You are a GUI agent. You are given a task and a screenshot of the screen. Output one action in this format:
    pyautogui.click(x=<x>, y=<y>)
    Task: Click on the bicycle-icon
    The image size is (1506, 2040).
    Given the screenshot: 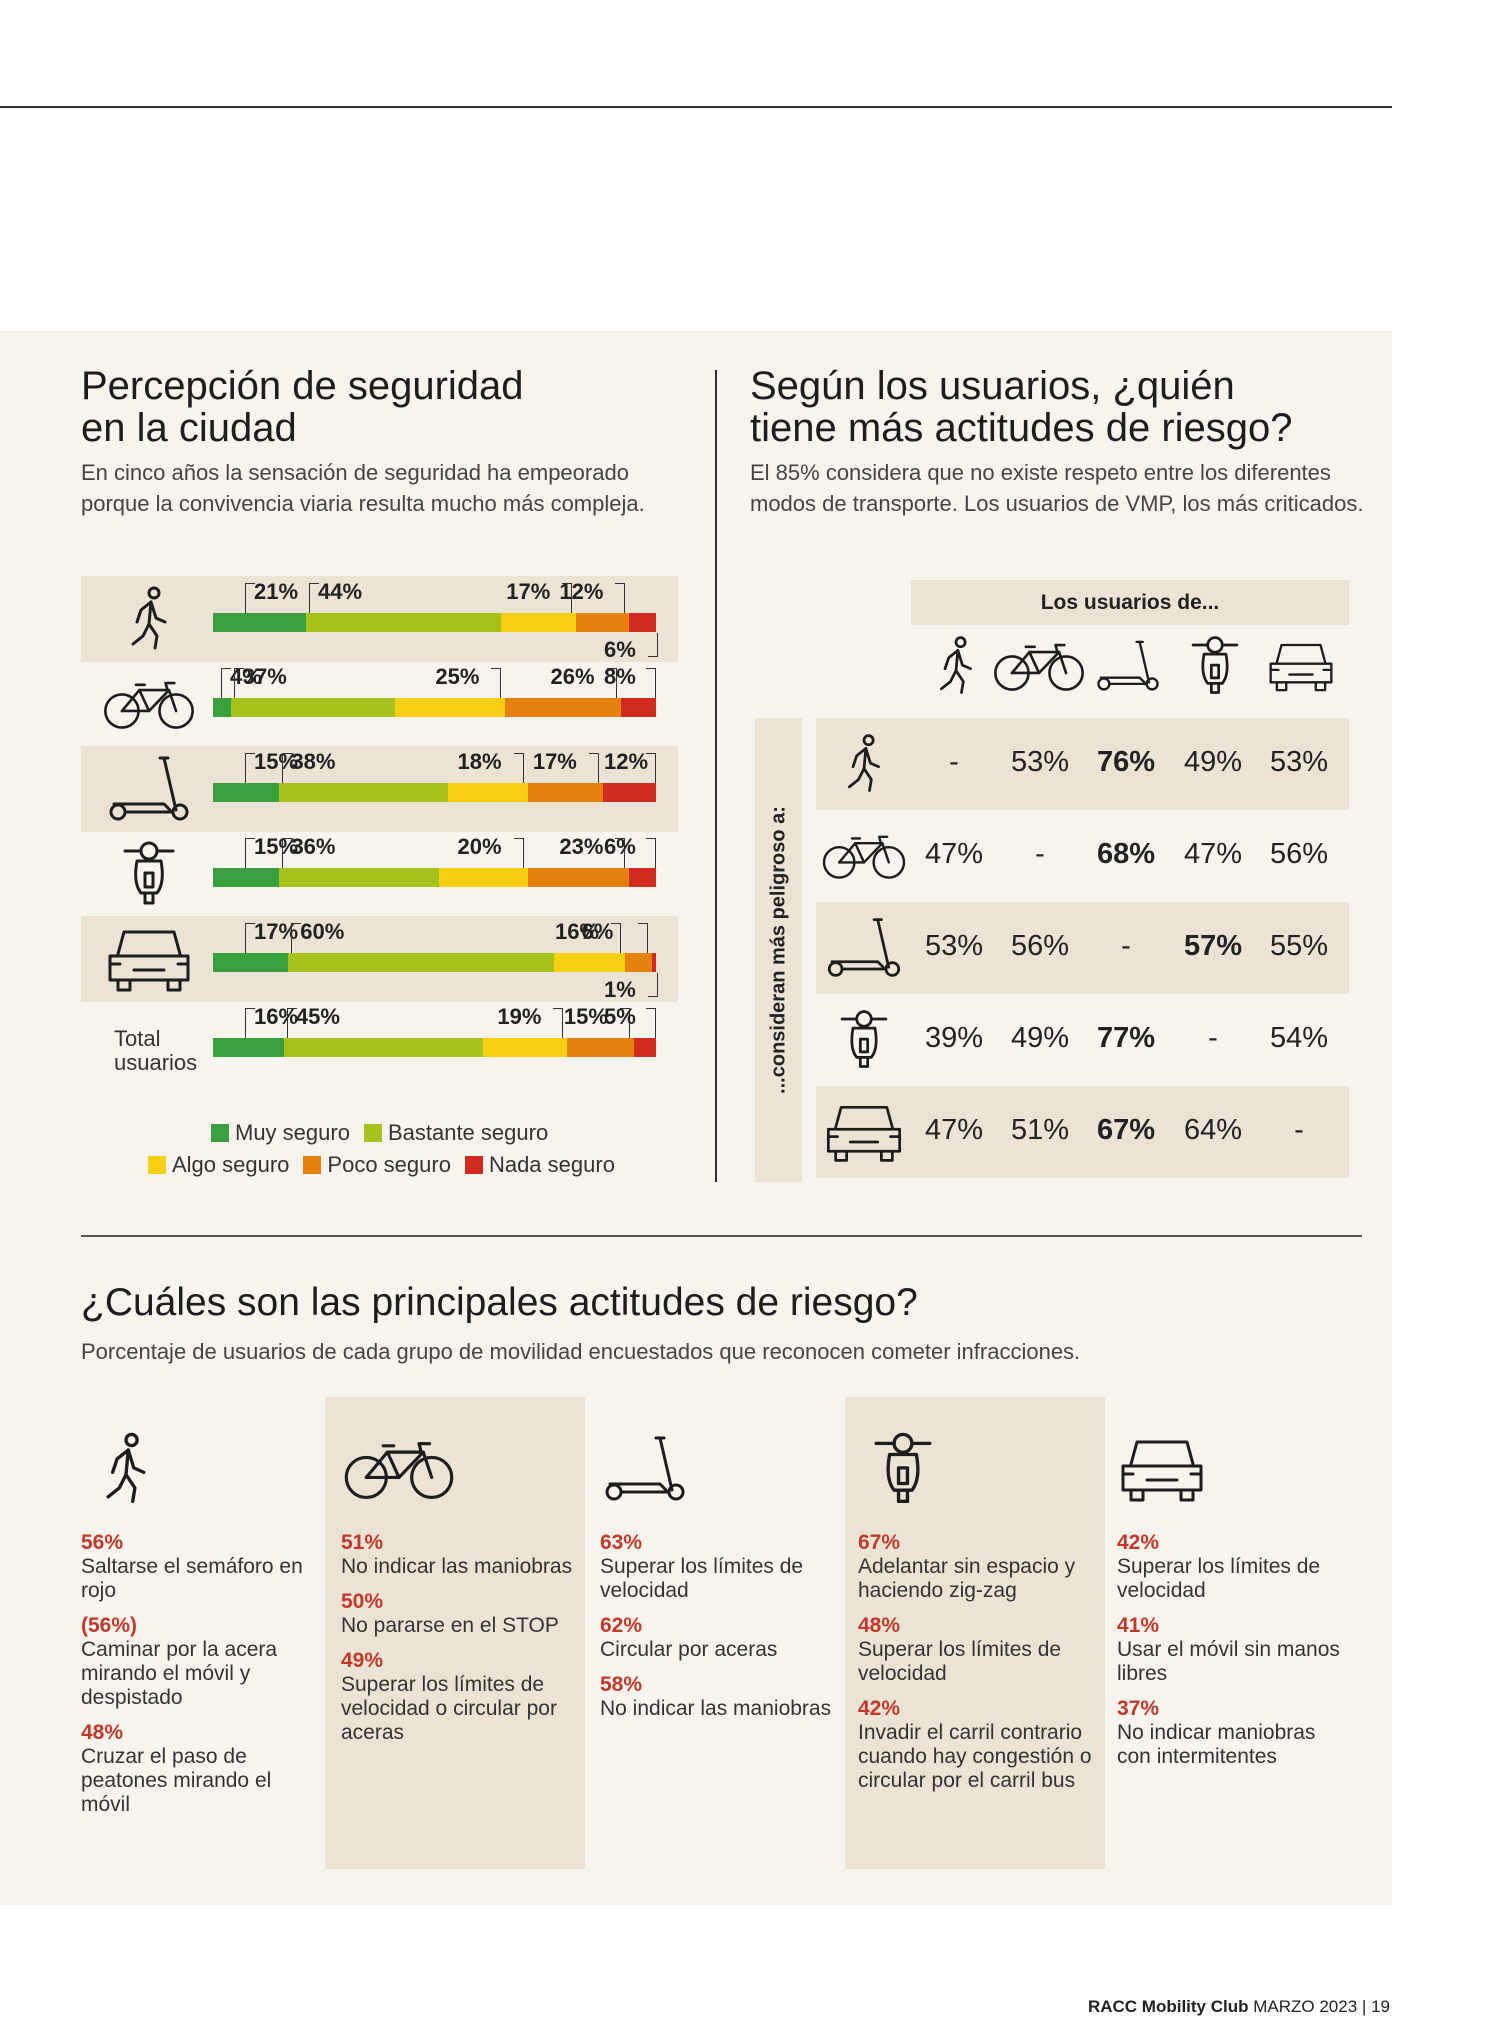 What is the action you would take?
    pyautogui.click(x=399, y=1469)
    